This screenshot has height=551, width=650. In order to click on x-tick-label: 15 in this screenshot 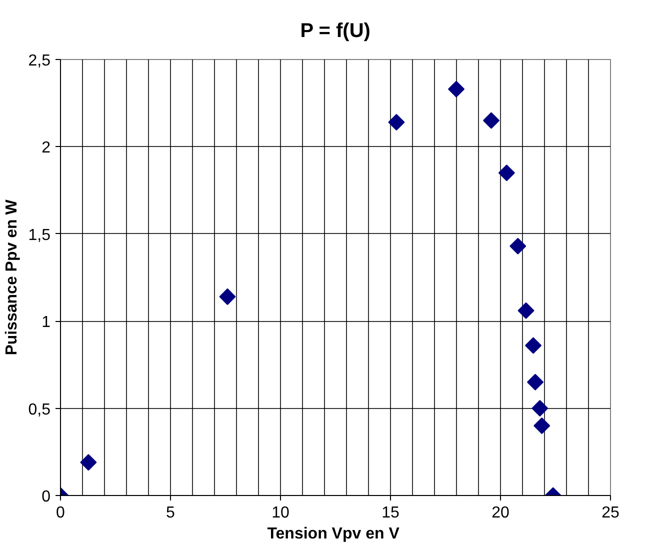, I will do `click(391, 513)`.